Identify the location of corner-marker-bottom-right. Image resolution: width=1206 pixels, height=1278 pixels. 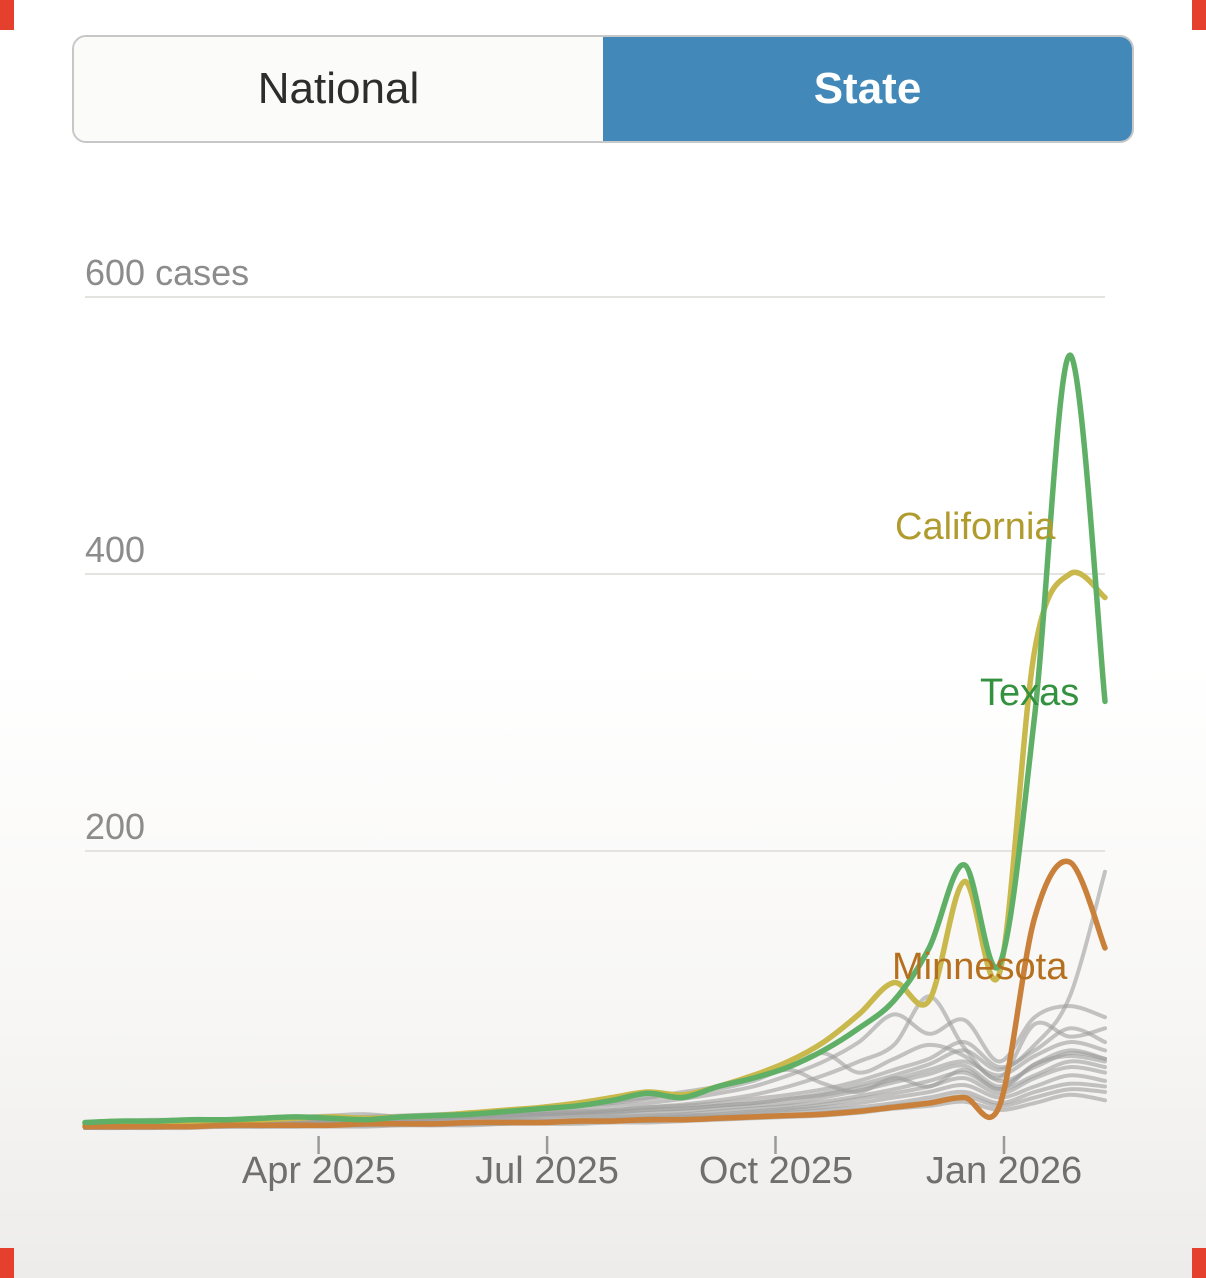
(1199, 1263).